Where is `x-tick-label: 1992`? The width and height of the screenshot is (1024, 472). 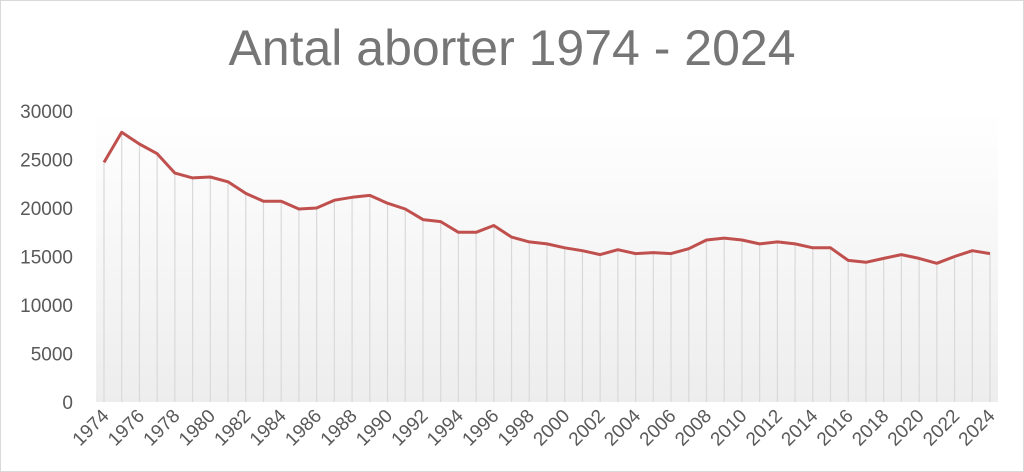
x-tick-label: 1992 is located at coordinates (410, 428).